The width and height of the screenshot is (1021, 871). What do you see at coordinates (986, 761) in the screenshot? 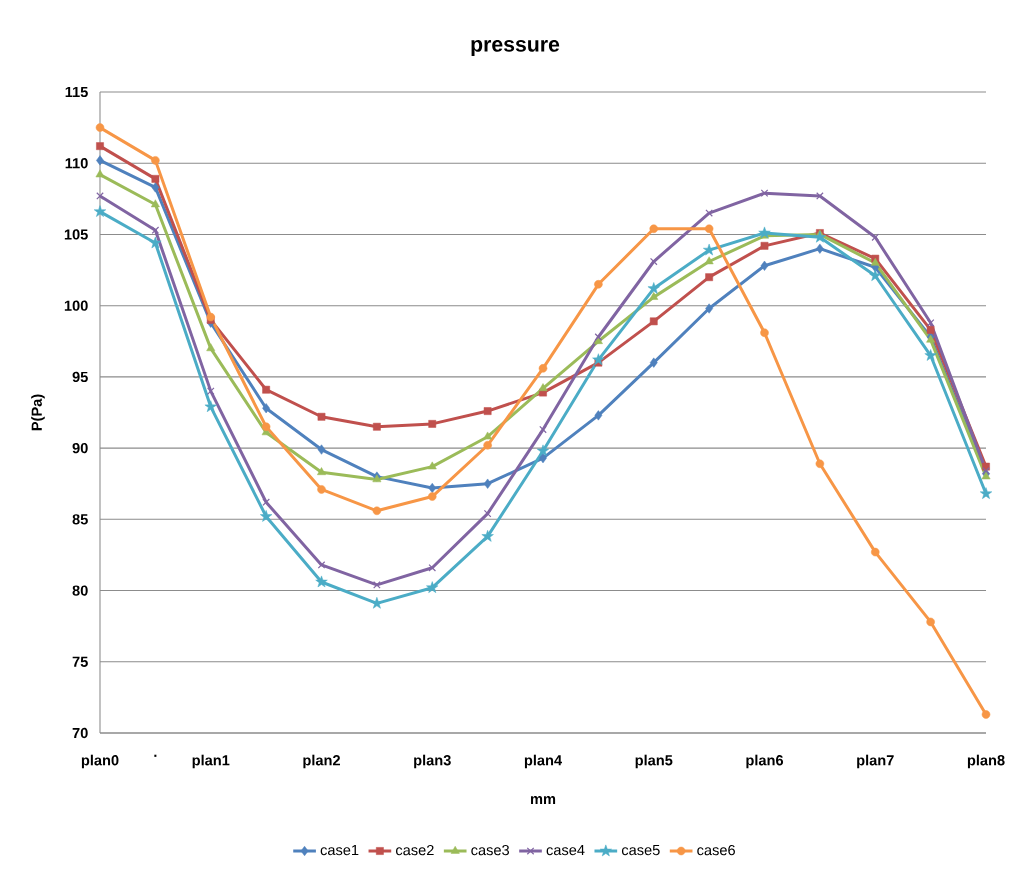
I see `x-tick-label: plan8` at bounding box center [986, 761].